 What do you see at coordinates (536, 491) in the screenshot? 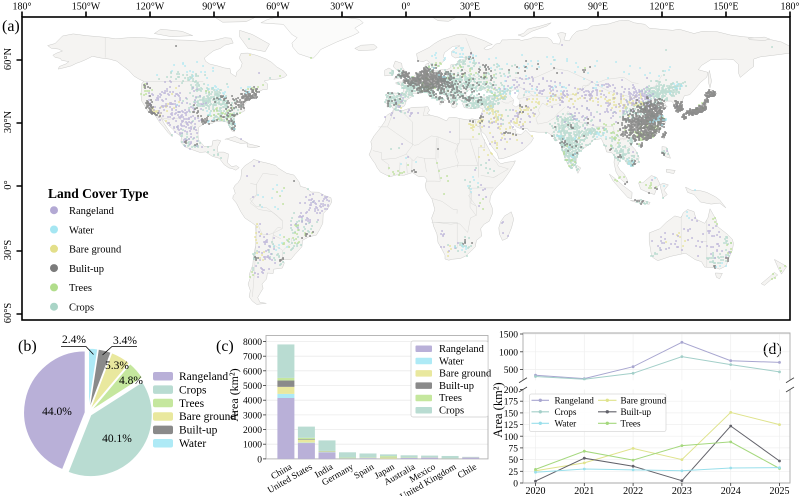
I see `svg-text: 2020` at bounding box center [536, 491].